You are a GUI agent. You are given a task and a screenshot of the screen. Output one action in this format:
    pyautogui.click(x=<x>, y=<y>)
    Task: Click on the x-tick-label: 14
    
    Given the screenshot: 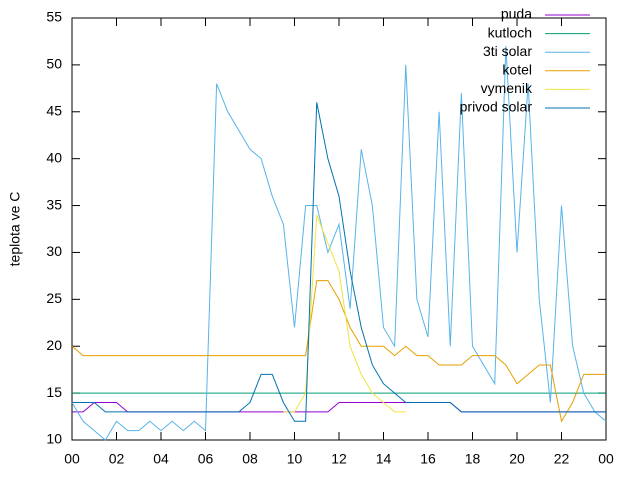 What is the action you would take?
    pyautogui.click(x=384, y=459)
    